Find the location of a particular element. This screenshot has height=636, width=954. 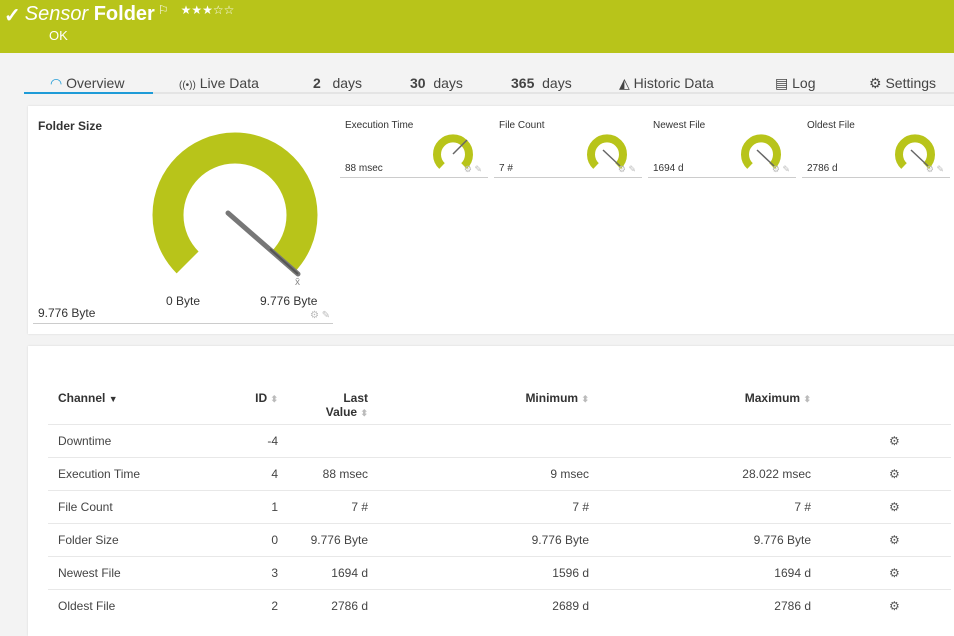

tab-overview: ◠ Overview is located at coordinates (88, 84).